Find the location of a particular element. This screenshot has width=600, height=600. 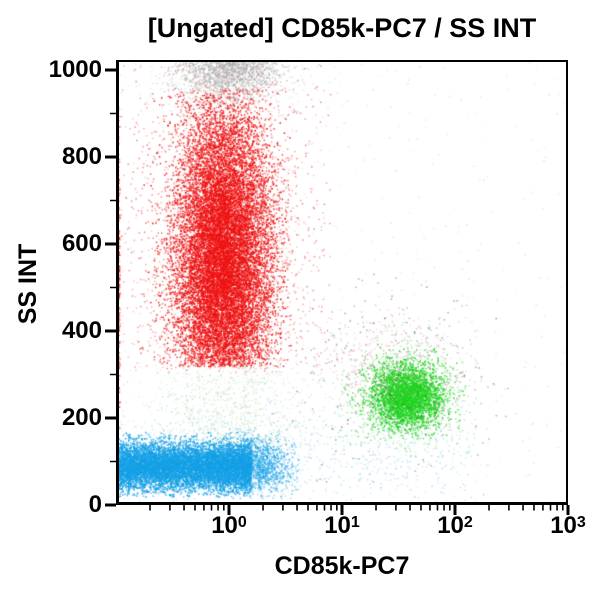

y-tick-label: 200 is located at coordinates (81, 417).